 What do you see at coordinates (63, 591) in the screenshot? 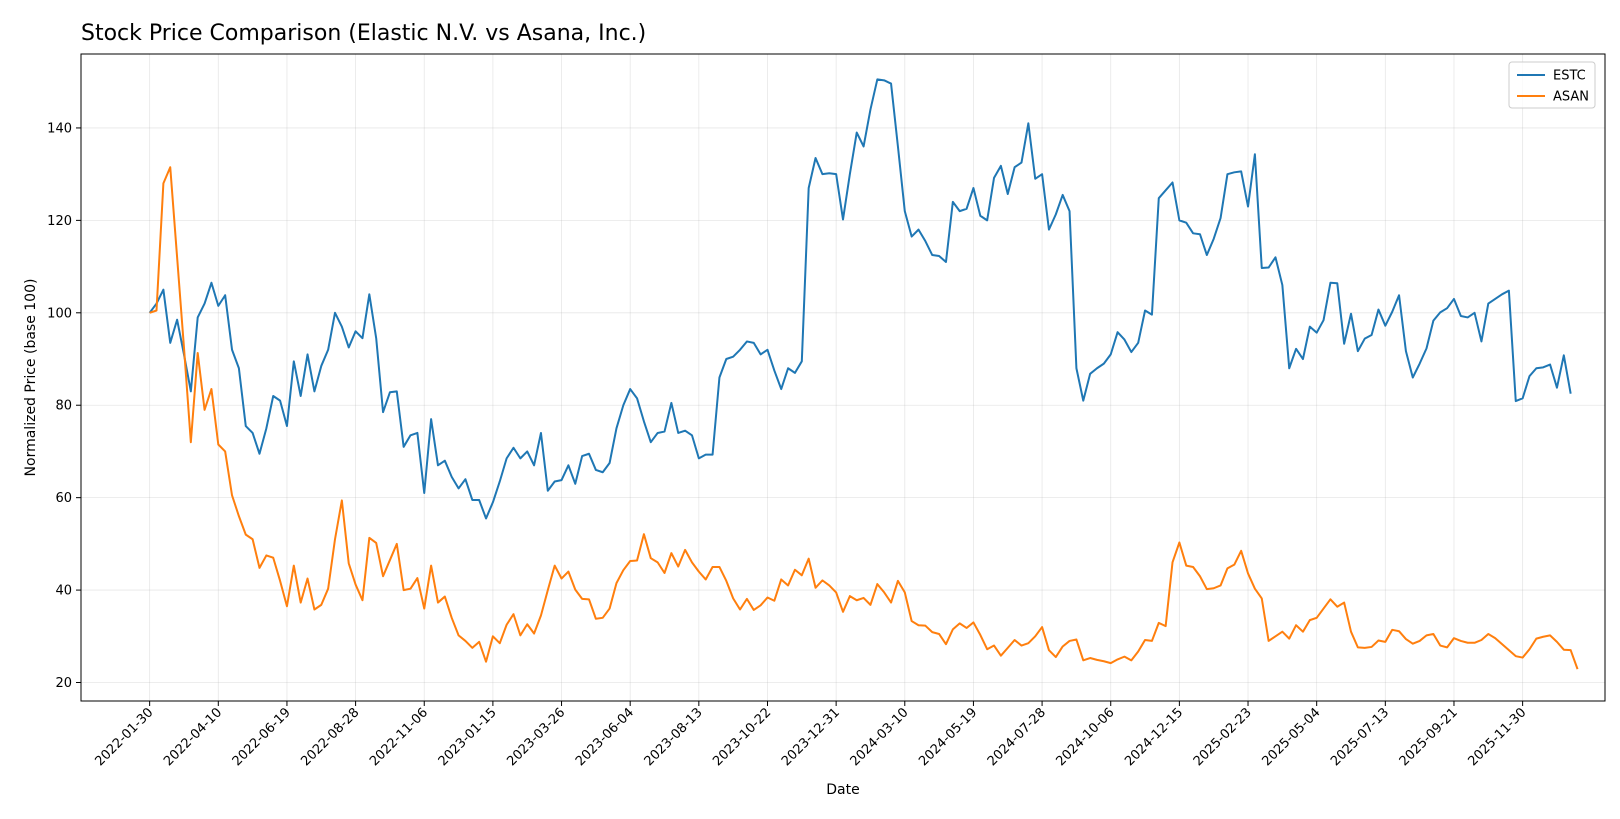
I see `y-tick-label: 40` at bounding box center [63, 591].